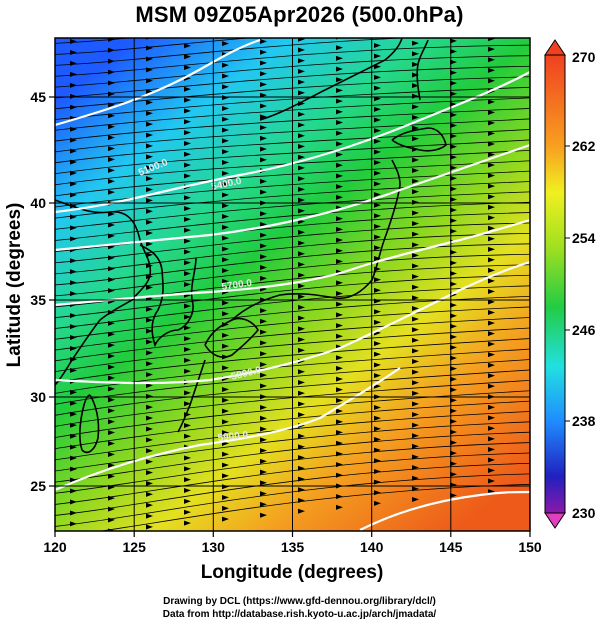  Describe the element at coordinates (103, 292) in the screenshot. I see `coast-china-korea` at that location.